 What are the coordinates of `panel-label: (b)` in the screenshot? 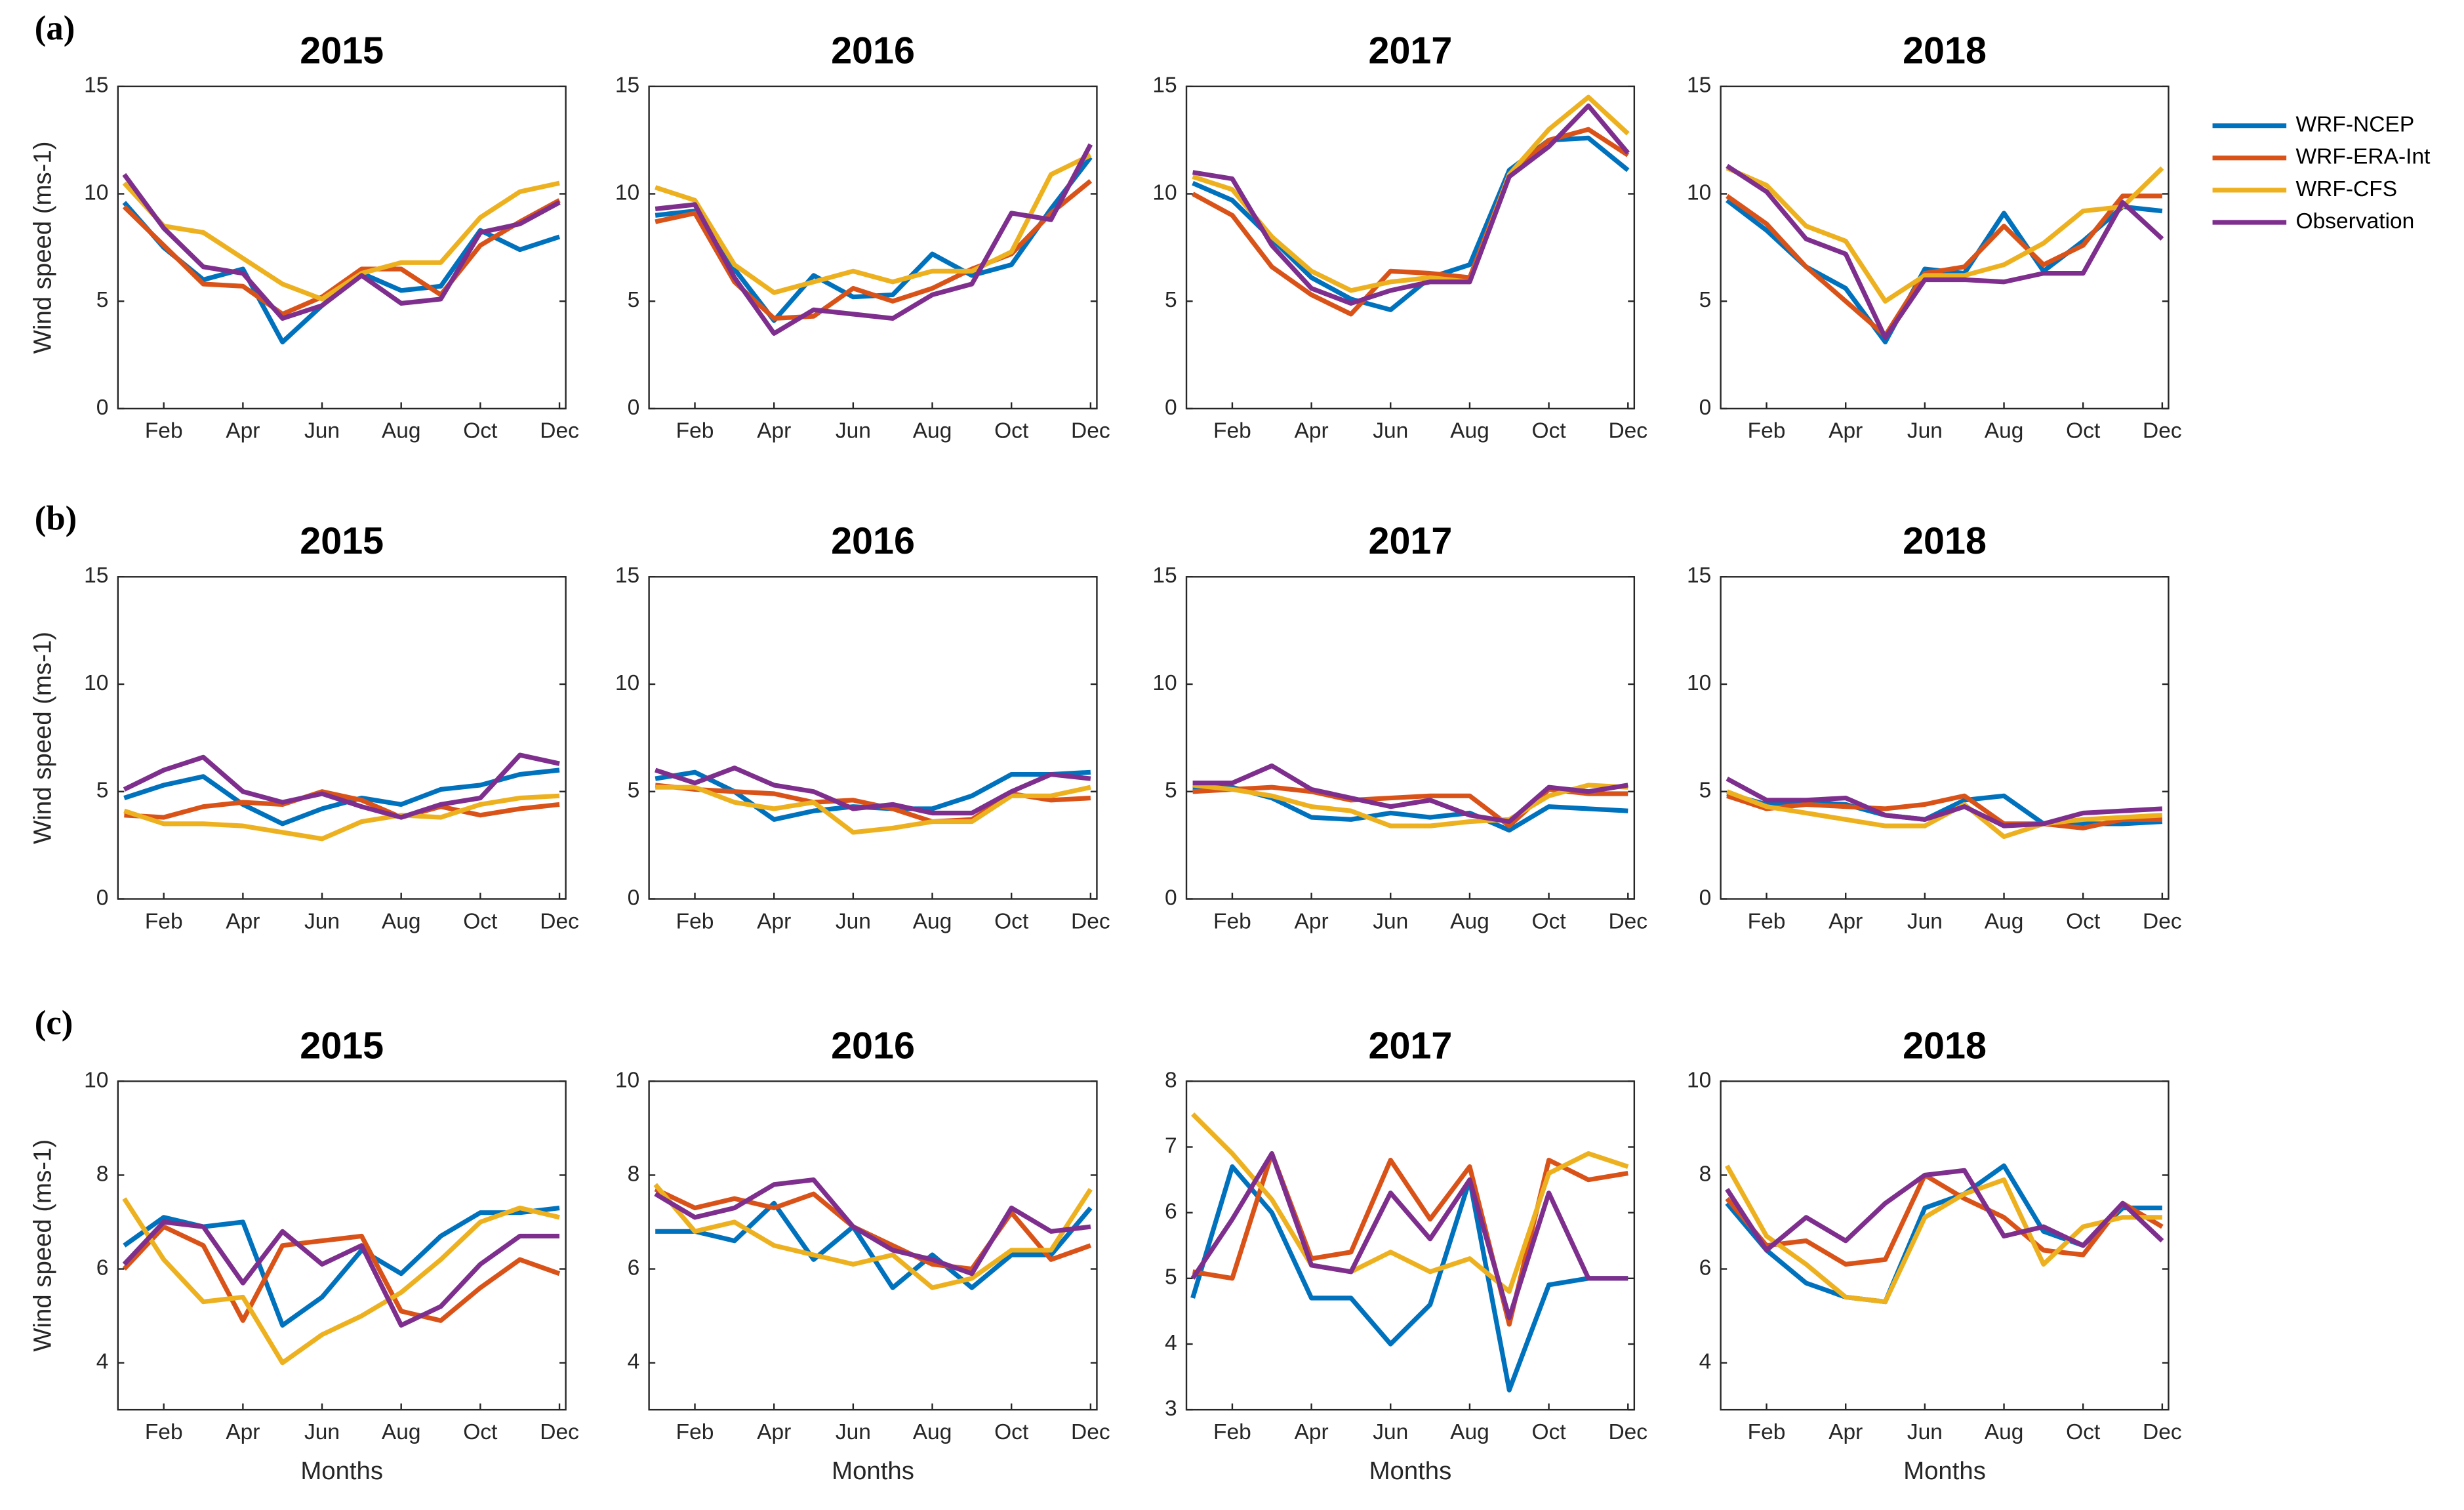 It's located at (56, 519).